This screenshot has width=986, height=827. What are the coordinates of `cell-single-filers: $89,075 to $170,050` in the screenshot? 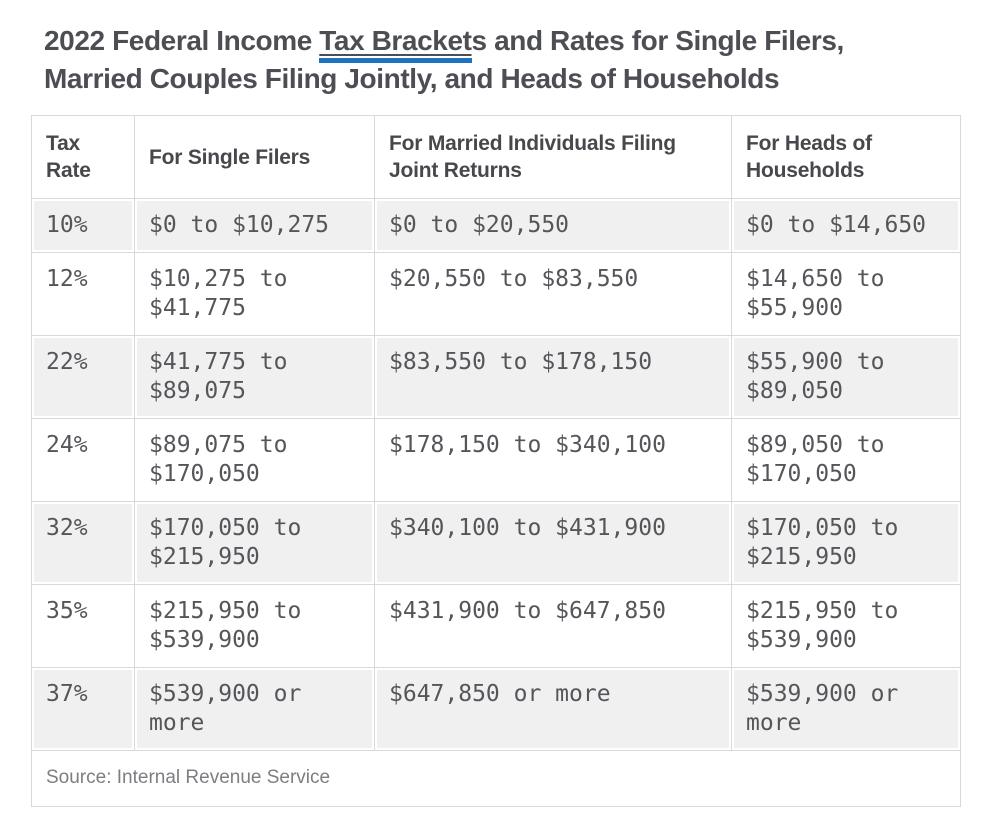 It's located at (254, 460).